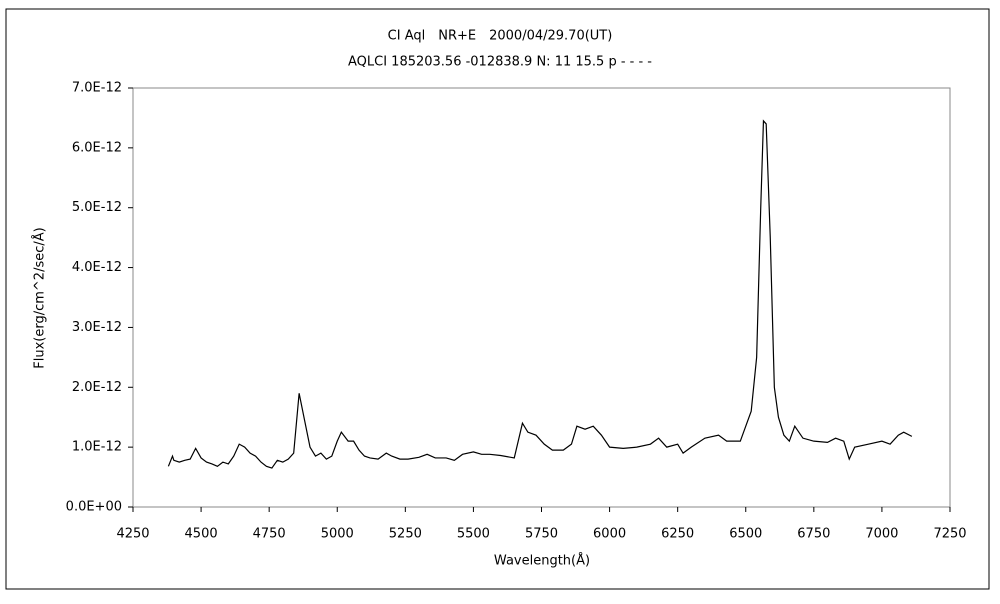 This screenshot has width=1000, height=604. I want to click on y-tick-label: 1.0E-12, so click(97, 447).